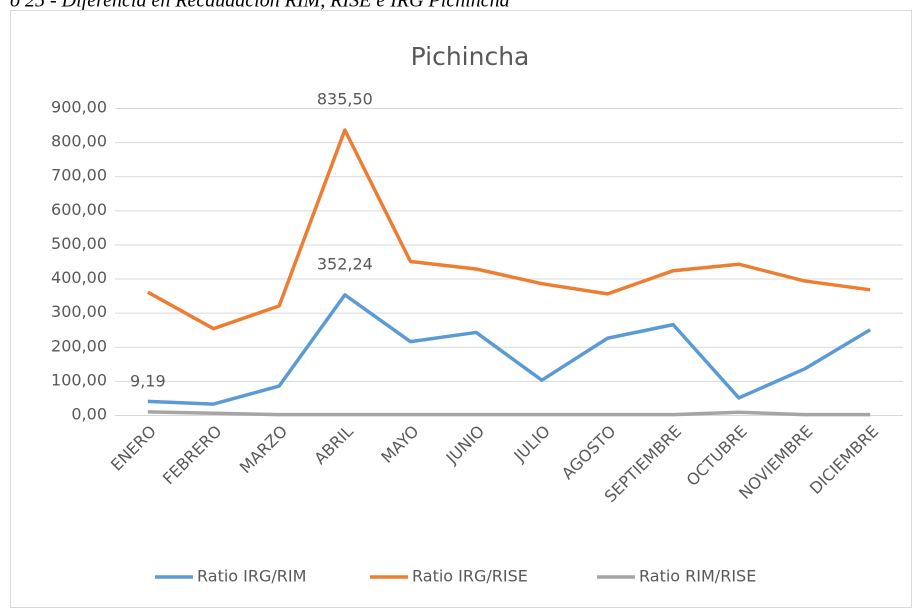 The height and width of the screenshot is (610, 922). Describe the element at coordinates (79, 141) in the screenshot. I see `y-tick-label: 800,00` at that location.